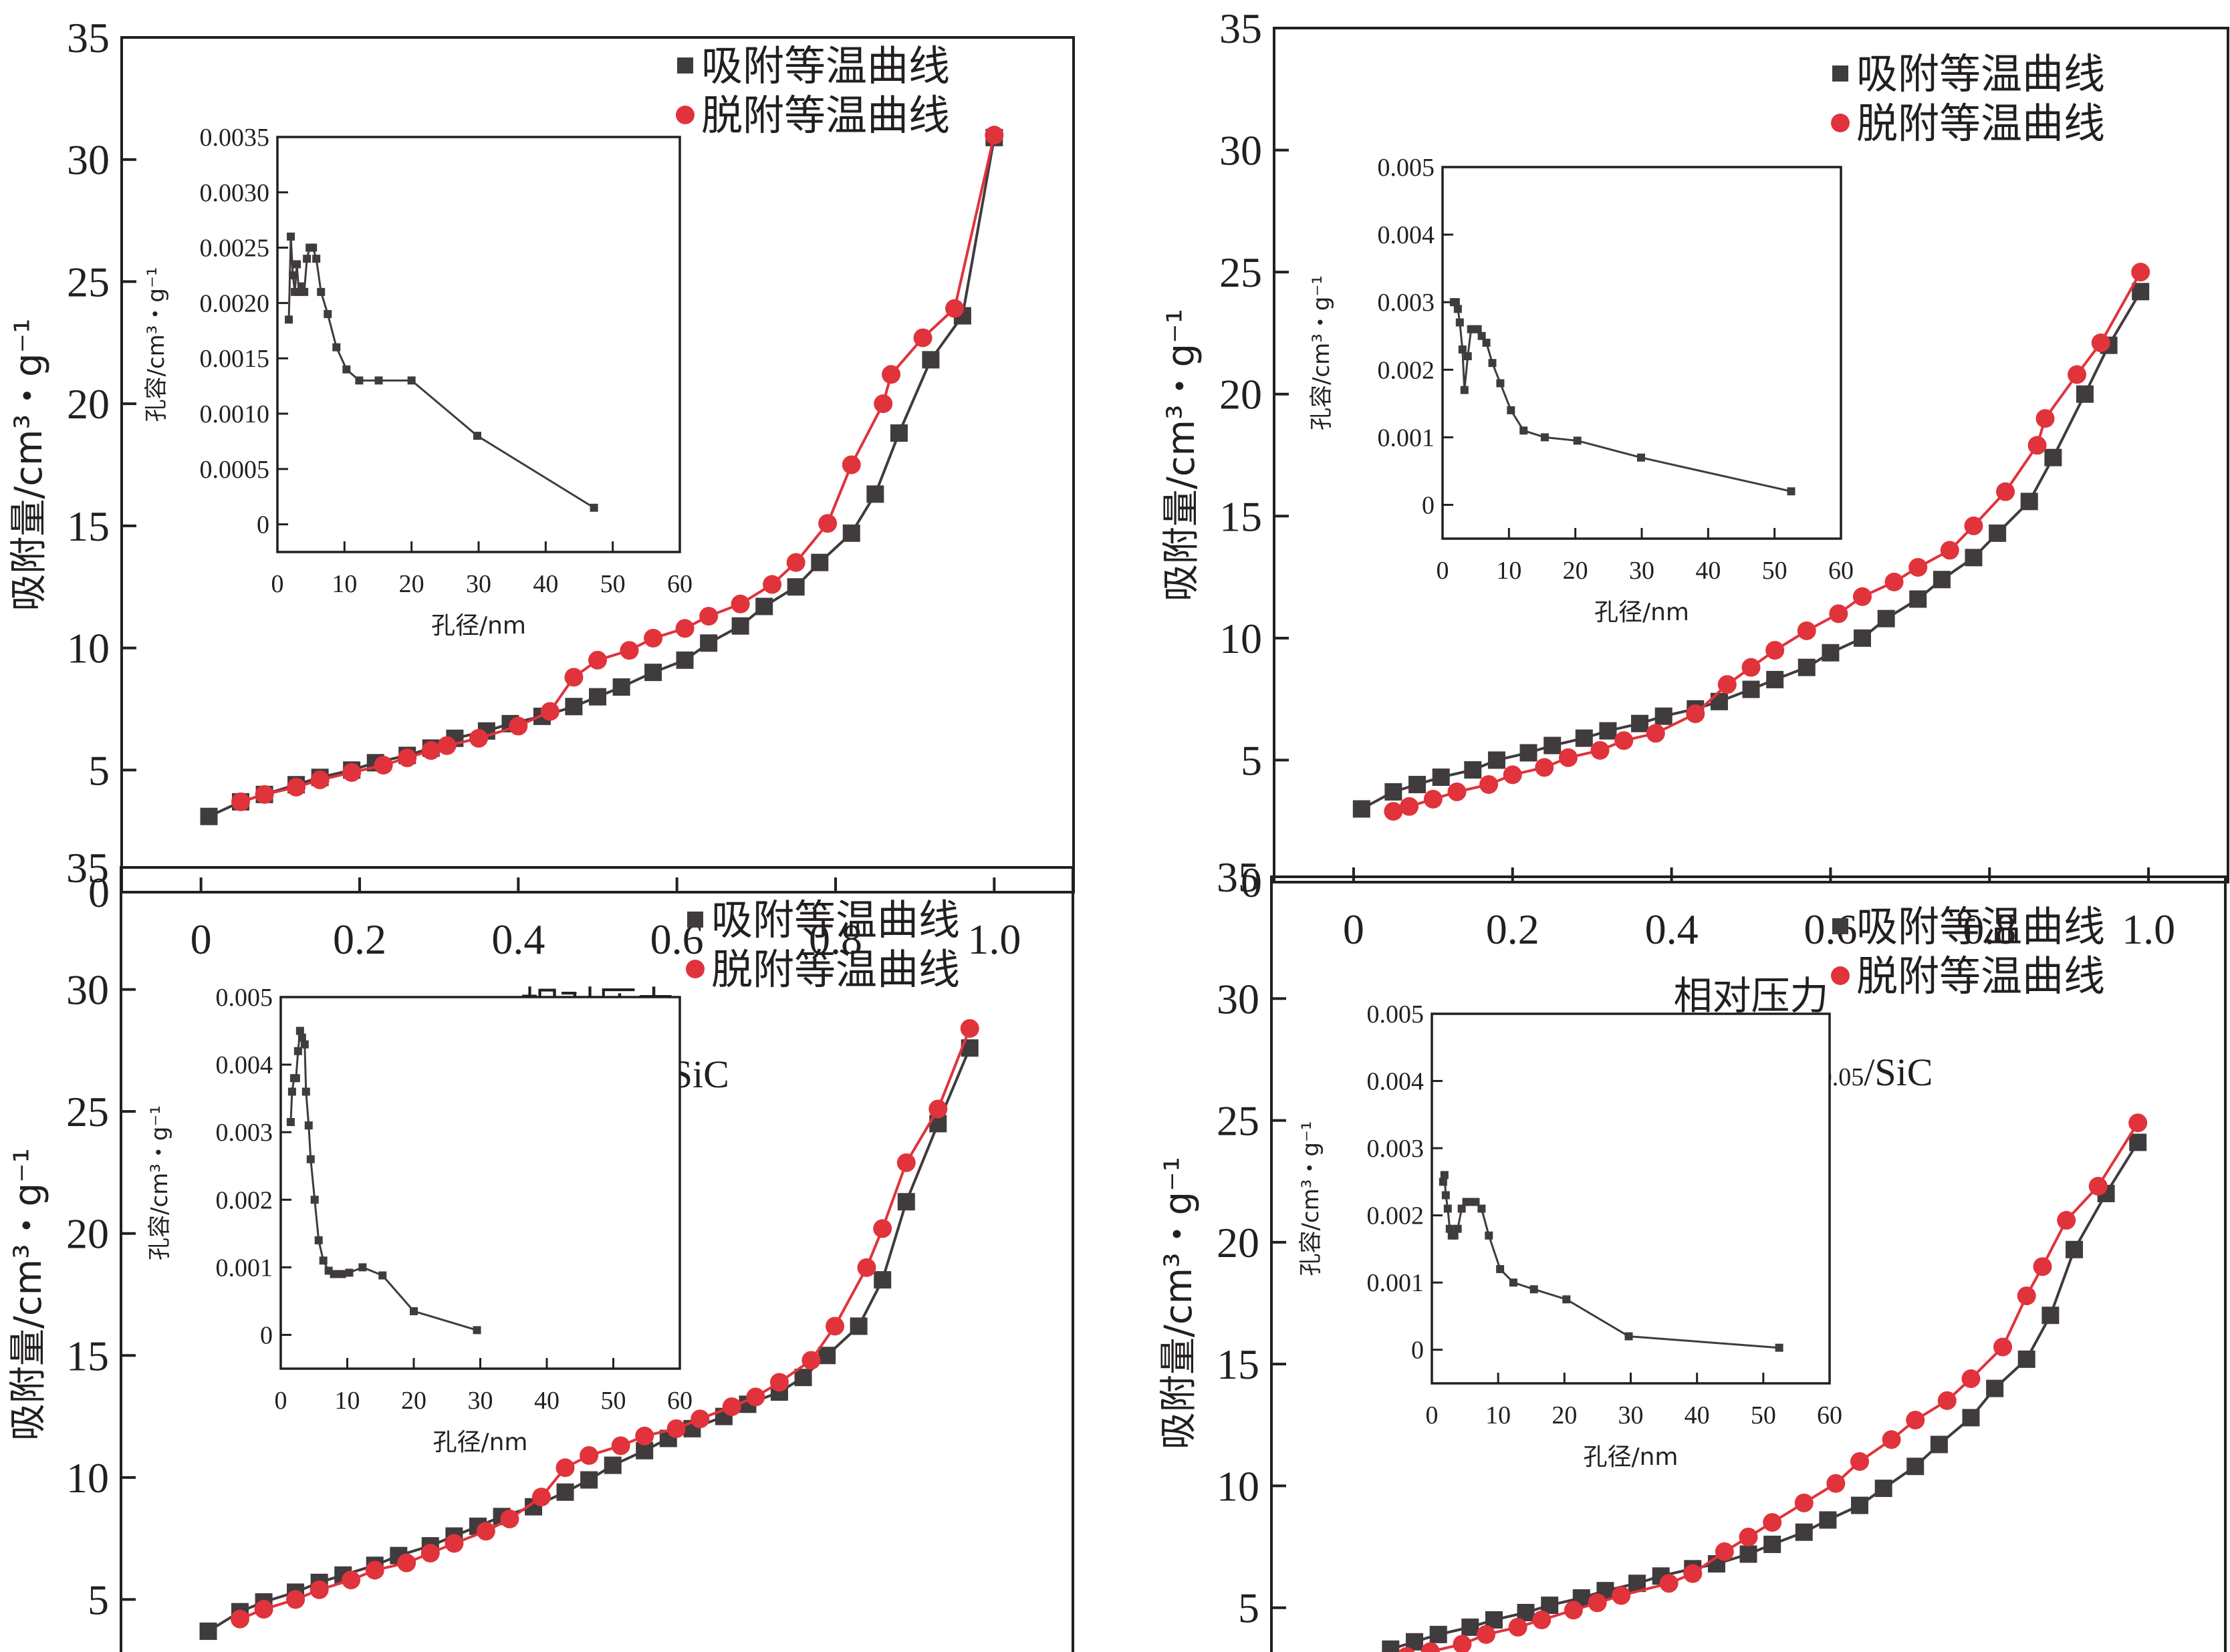 Image resolution: width=2230 pixels, height=1652 pixels. What do you see at coordinates (1829, 1415) in the screenshot?
I see `inset-x-tick-label: 60` at bounding box center [1829, 1415].